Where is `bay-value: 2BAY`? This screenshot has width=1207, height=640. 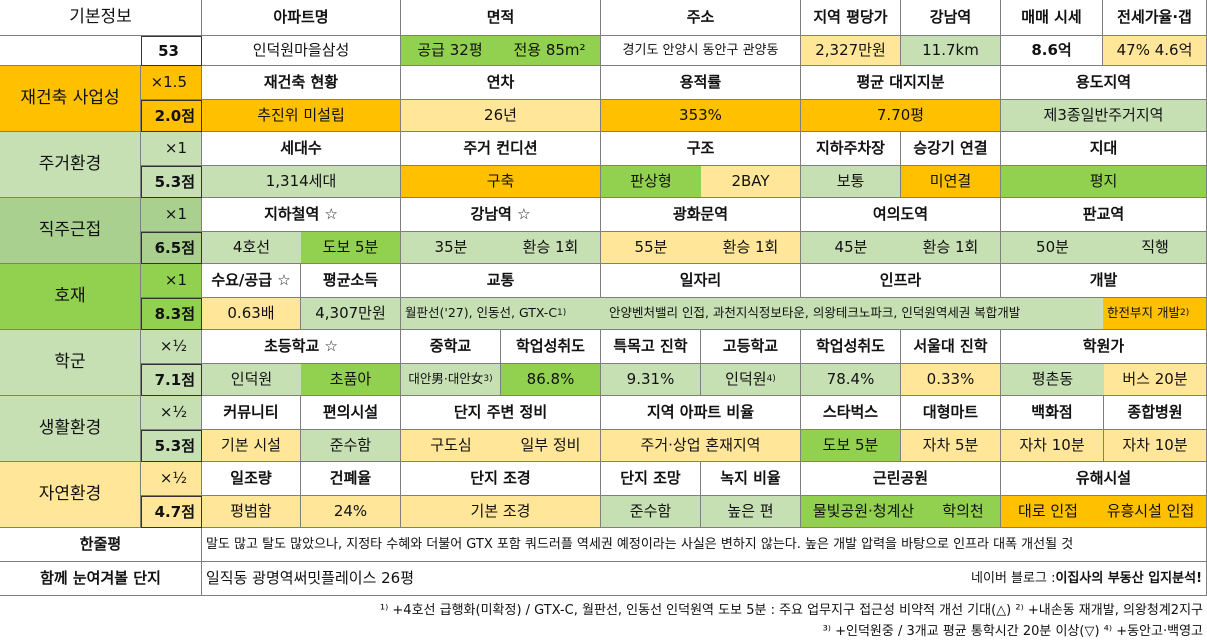
bay-value: 2BAY is located at coordinates (751, 182).